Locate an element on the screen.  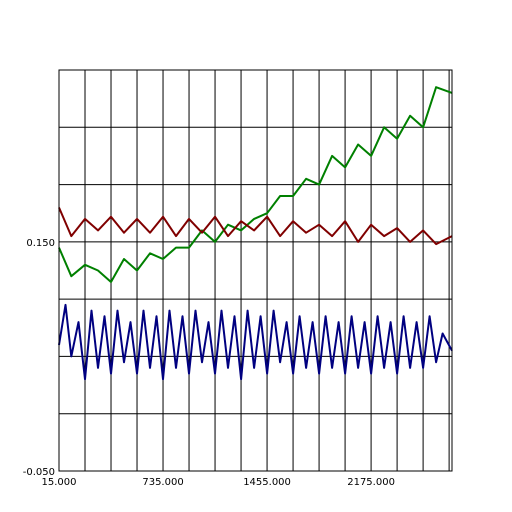
y-tick-label-1: 0.150 is located at coordinates (40, 243).